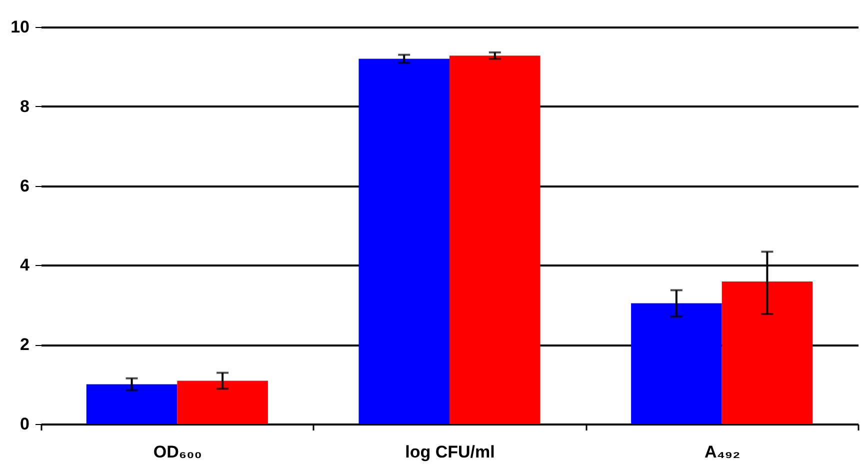 Image resolution: width=861 pixels, height=466 pixels. I want to click on y-tick-label: 4, so click(25, 265).